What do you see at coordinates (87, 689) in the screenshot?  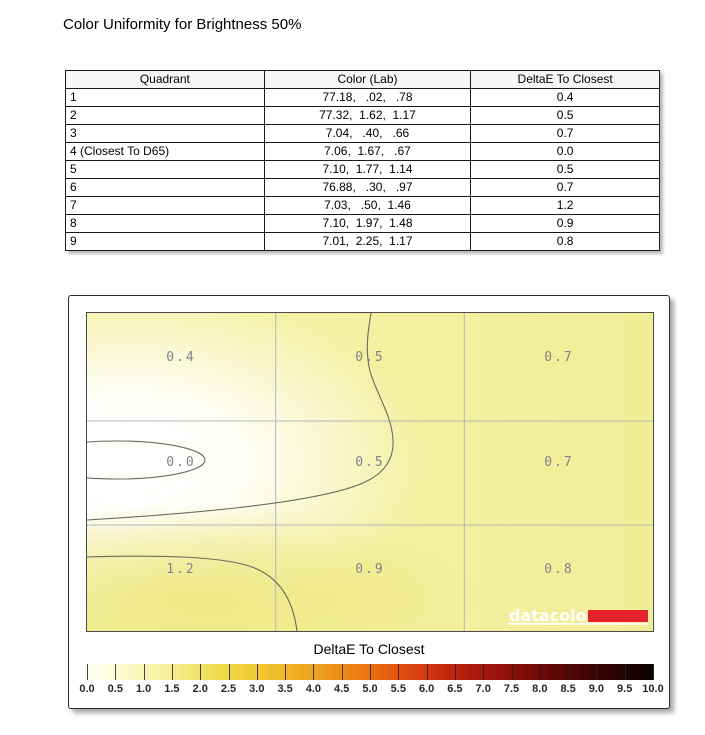 I see `colorbar-tick-label: 0.0` at bounding box center [87, 689].